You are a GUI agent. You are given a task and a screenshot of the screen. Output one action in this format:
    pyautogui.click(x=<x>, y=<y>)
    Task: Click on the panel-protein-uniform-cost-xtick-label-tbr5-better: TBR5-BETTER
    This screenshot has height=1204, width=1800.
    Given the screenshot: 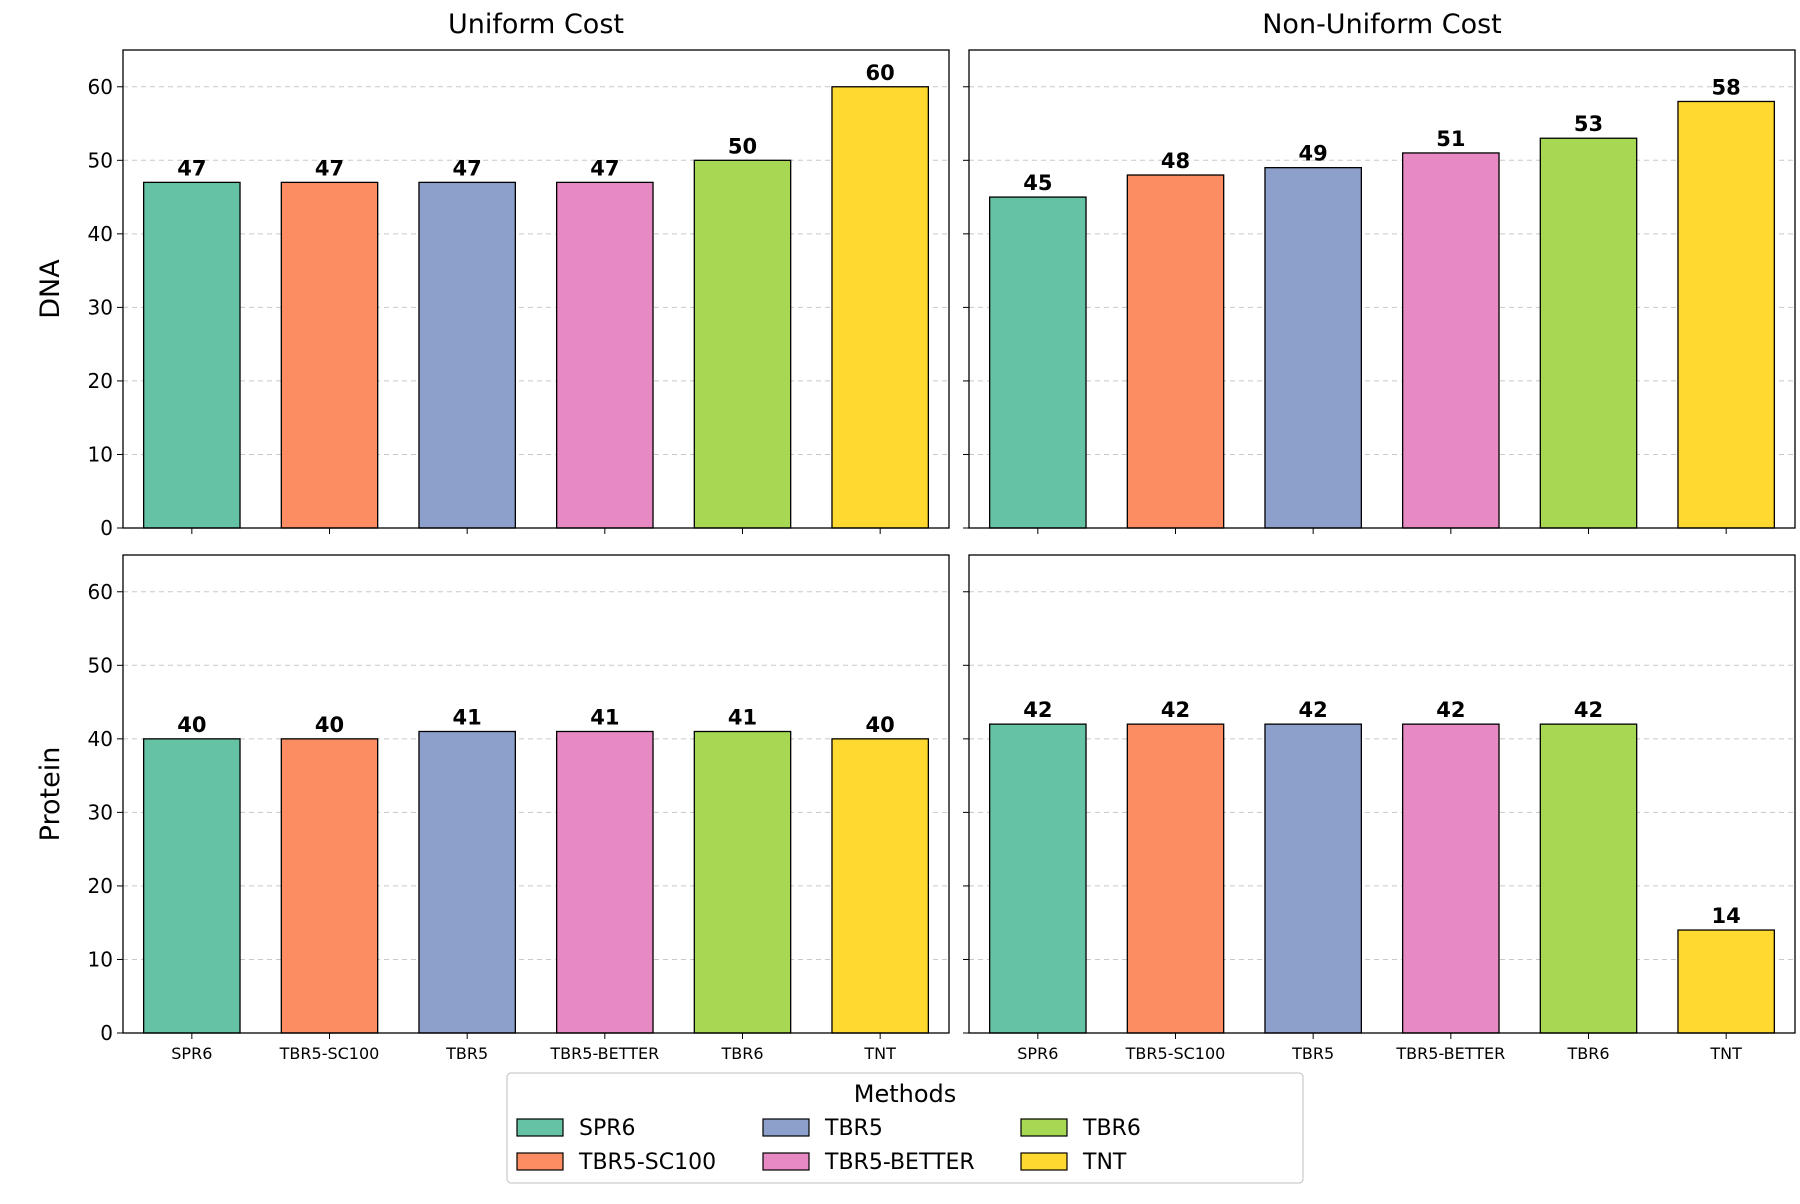 What is the action you would take?
    pyautogui.click(x=604, y=1053)
    